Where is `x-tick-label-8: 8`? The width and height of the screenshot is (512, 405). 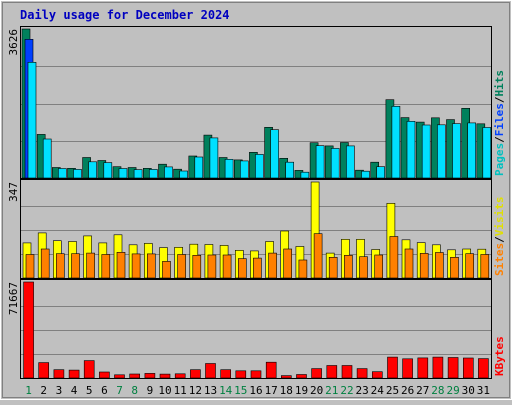 x-tick-label-8: 8 is located at coordinates (134, 390).